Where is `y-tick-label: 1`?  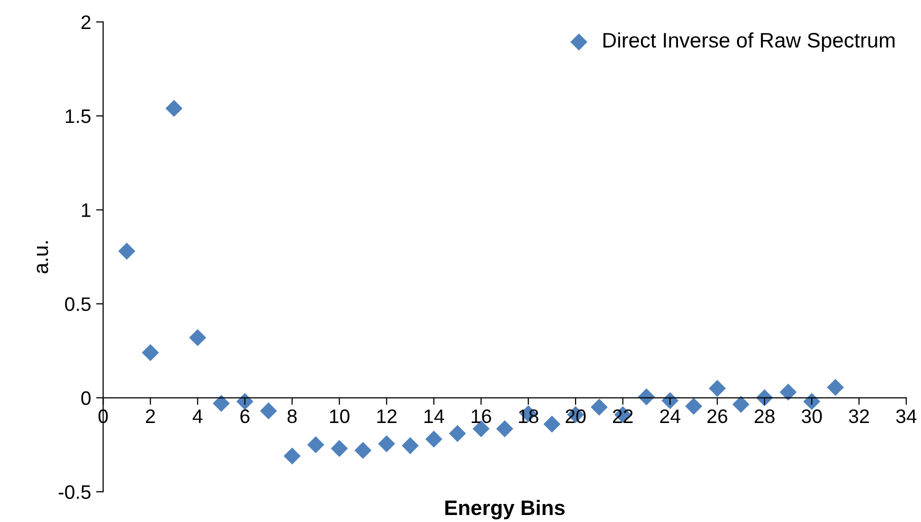 y-tick-label: 1 is located at coordinates (86, 210).